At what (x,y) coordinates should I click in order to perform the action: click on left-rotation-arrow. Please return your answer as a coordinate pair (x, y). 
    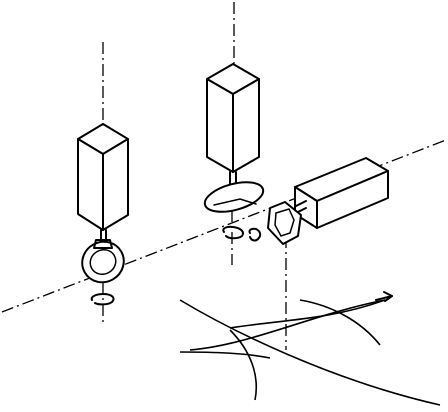
    Looking at the image, I should click on (102, 299).